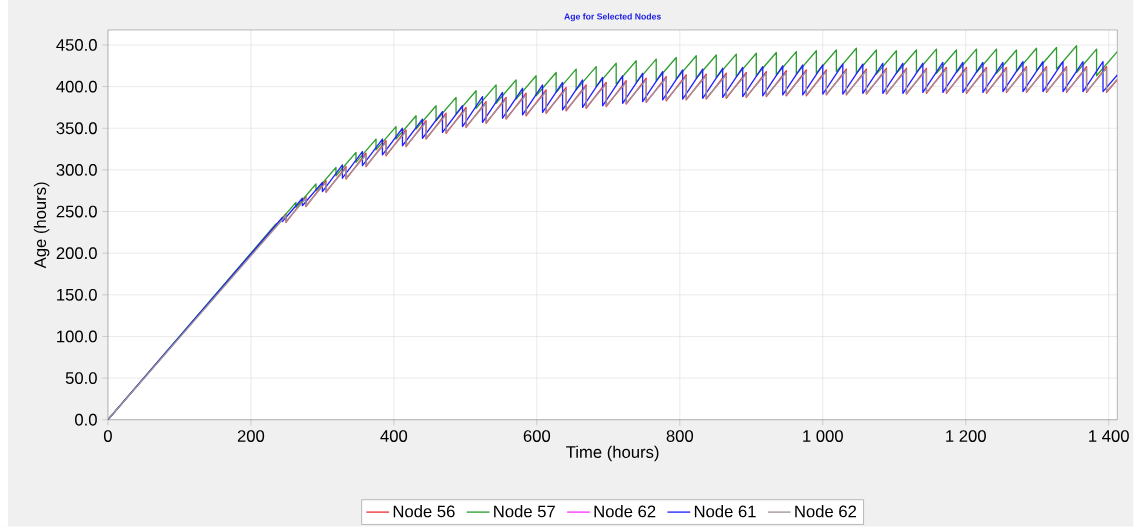 This screenshot has width=1134, height=527. Describe the element at coordinates (612, 17) in the screenshot. I see `chart-title: Age for Selected Nodes` at that location.